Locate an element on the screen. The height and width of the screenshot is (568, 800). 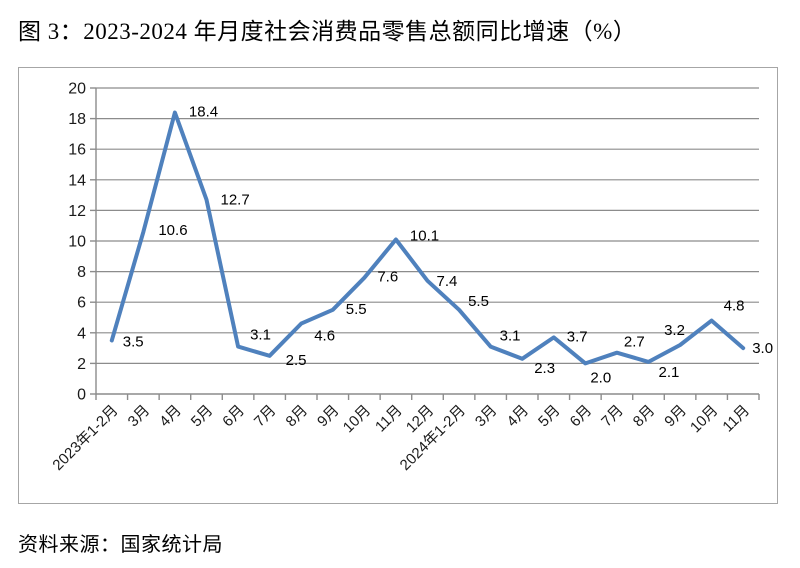
y-axis-tick-label: 8 is located at coordinates (81, 272).